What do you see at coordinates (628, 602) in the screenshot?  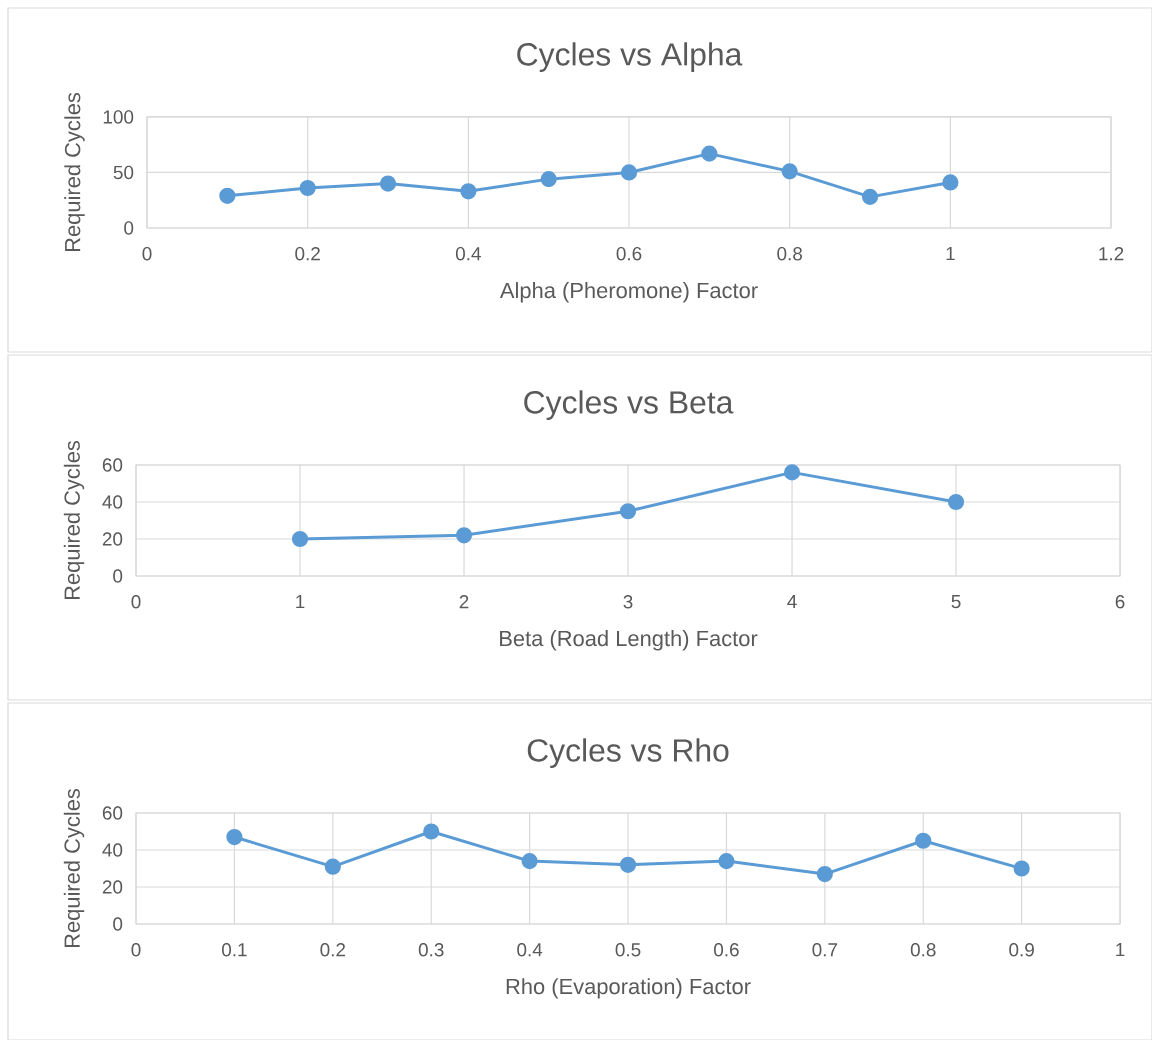 I see `x-tick-label: 3` at bounding box center [628, 602].